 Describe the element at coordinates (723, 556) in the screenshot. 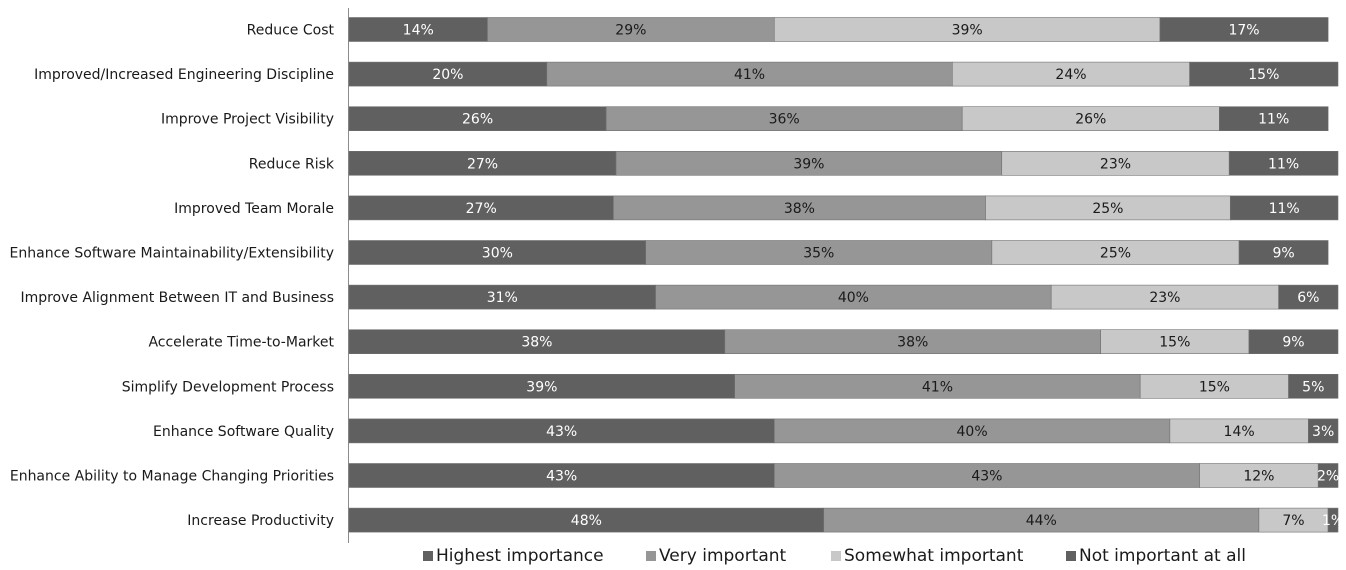

I see `legend-label: Very important` at that location.